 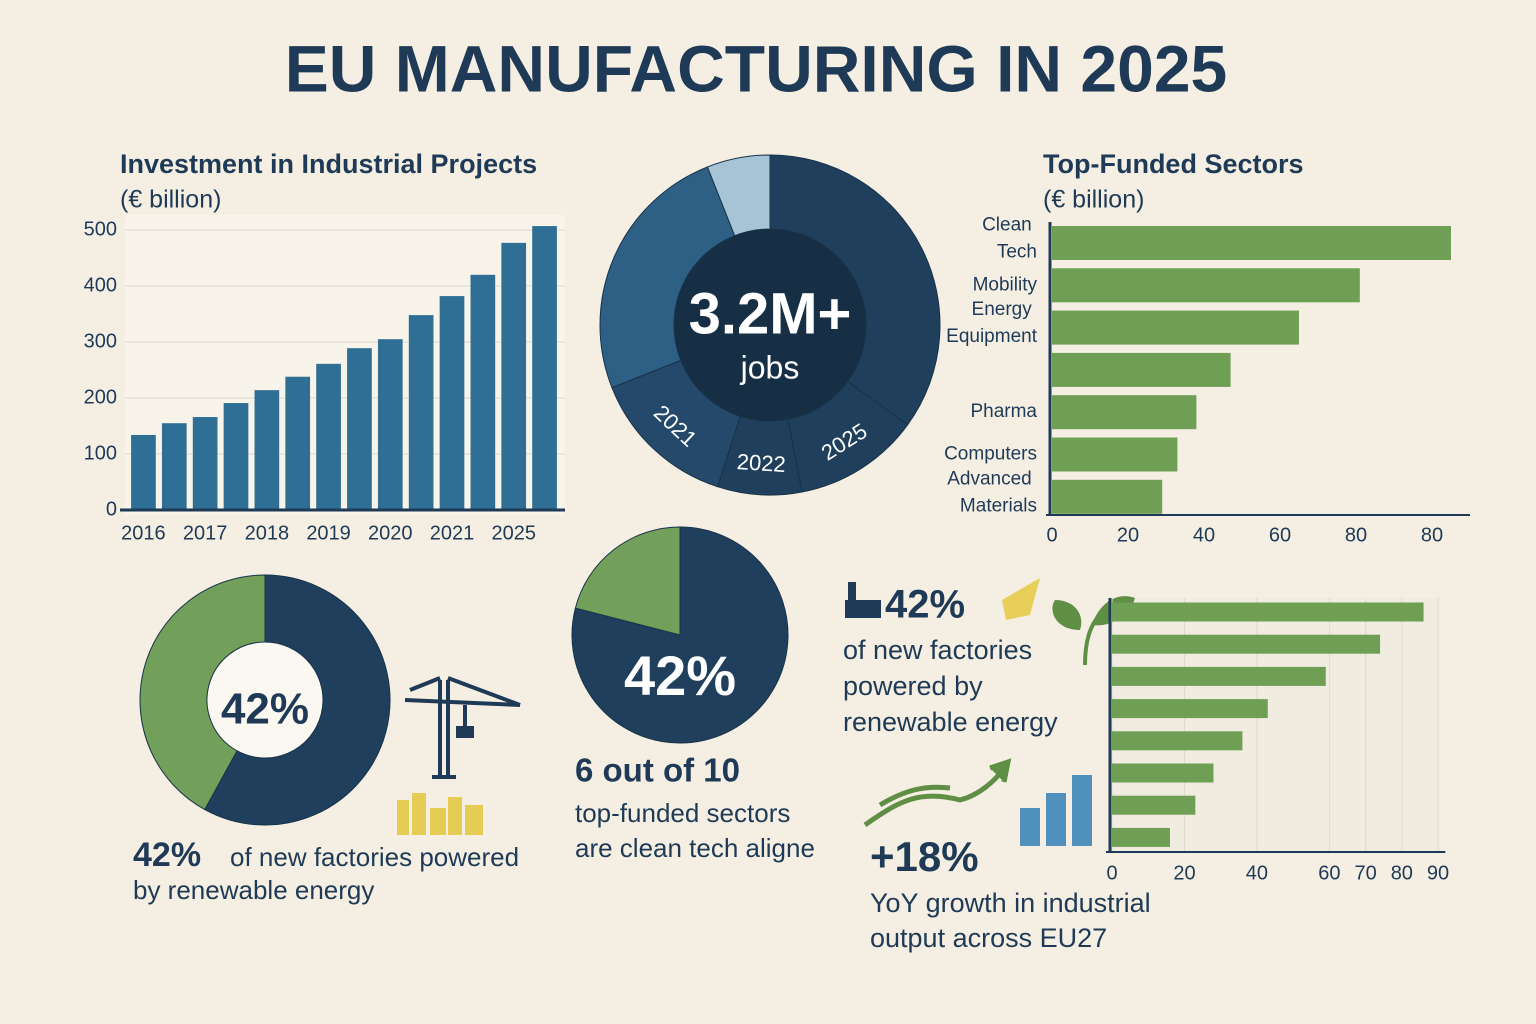 I want to click on spark-icon, so click(x=1021, y=599).